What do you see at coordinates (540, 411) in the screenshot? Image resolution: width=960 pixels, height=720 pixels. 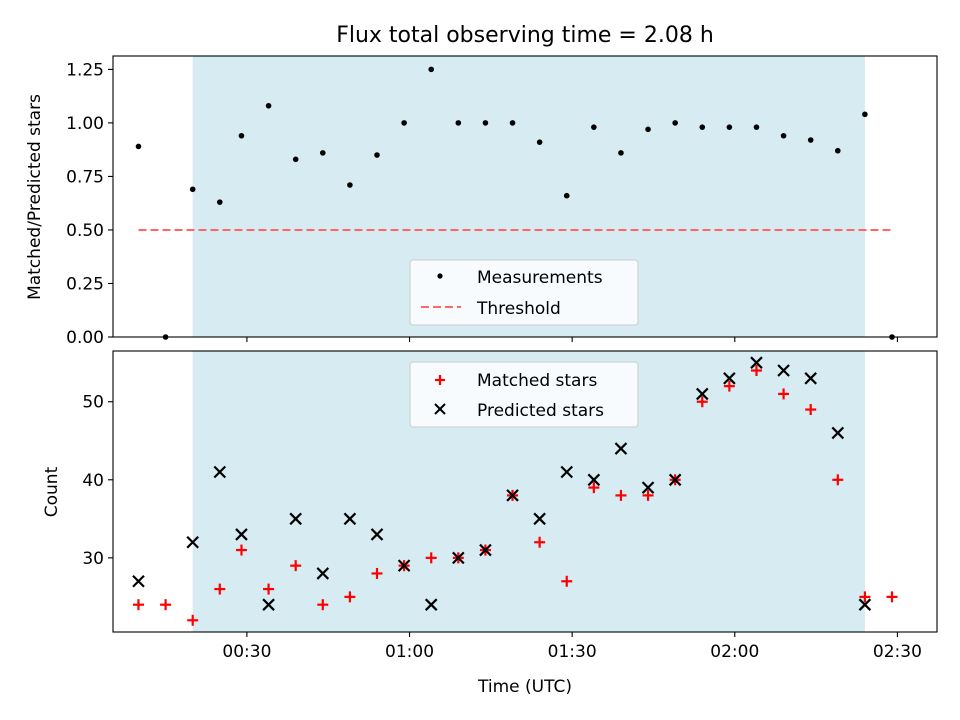 I see `legend-label-predicted-stars: Predicted stars` at bounding box center [540, 411].